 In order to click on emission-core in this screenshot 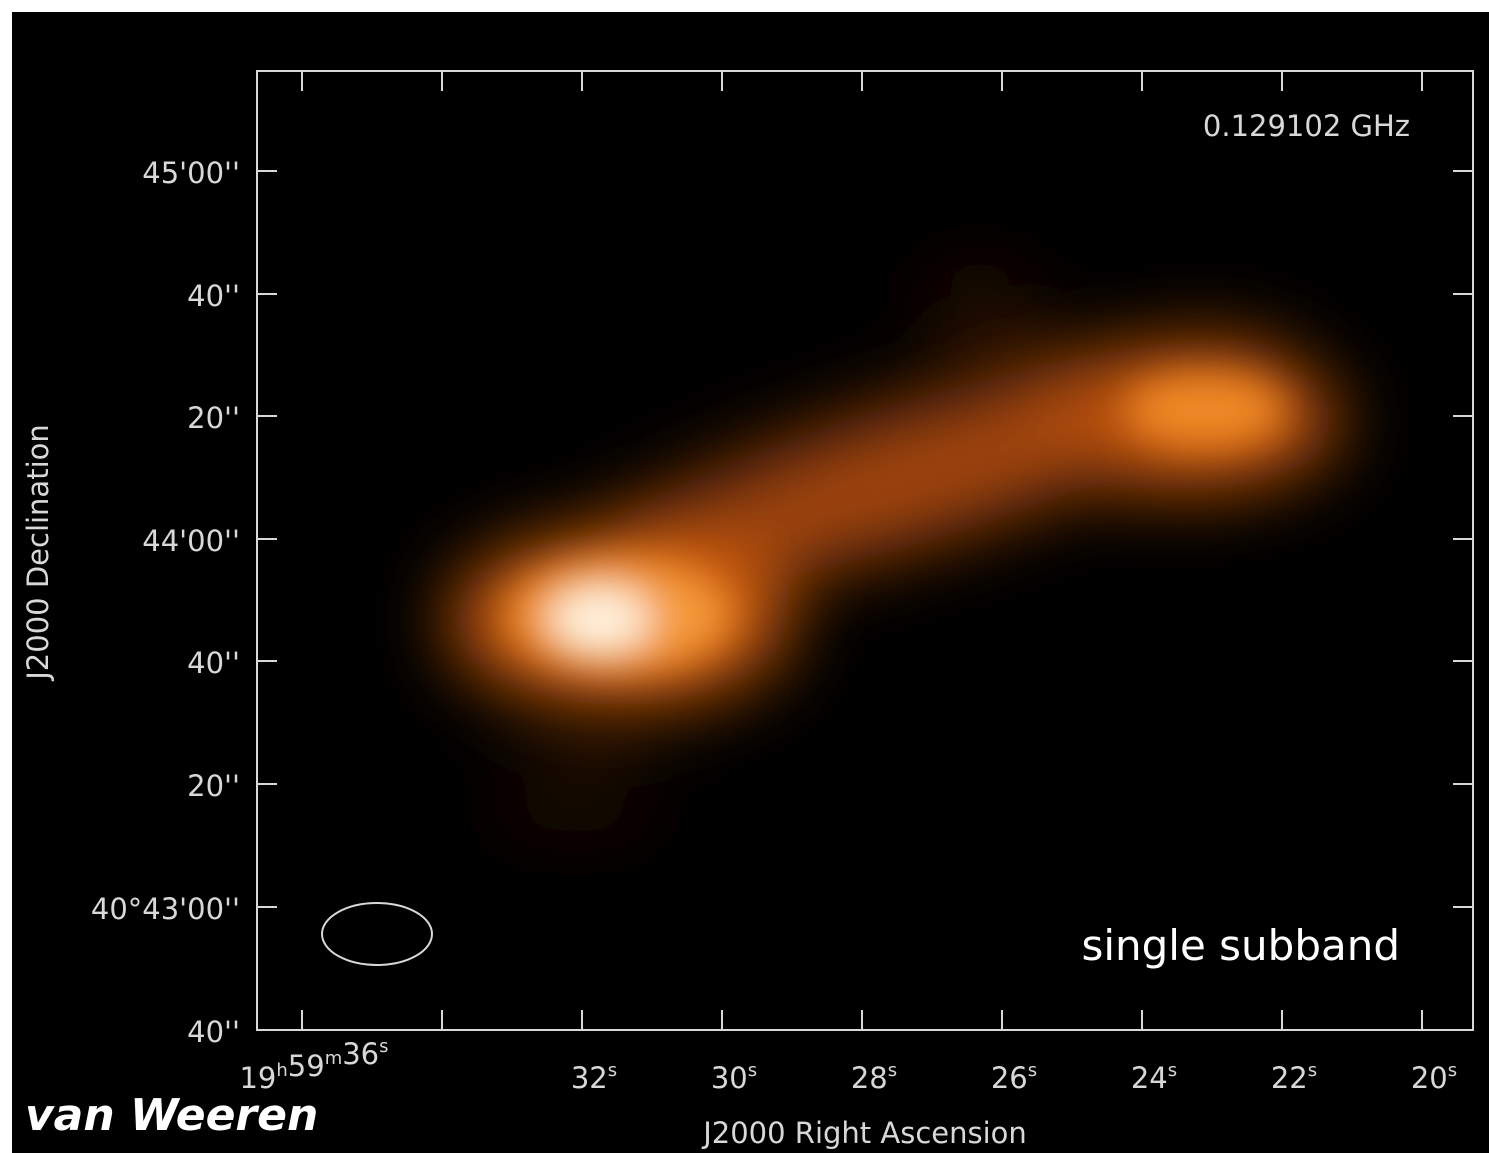, I will do `click(897, 522)`.